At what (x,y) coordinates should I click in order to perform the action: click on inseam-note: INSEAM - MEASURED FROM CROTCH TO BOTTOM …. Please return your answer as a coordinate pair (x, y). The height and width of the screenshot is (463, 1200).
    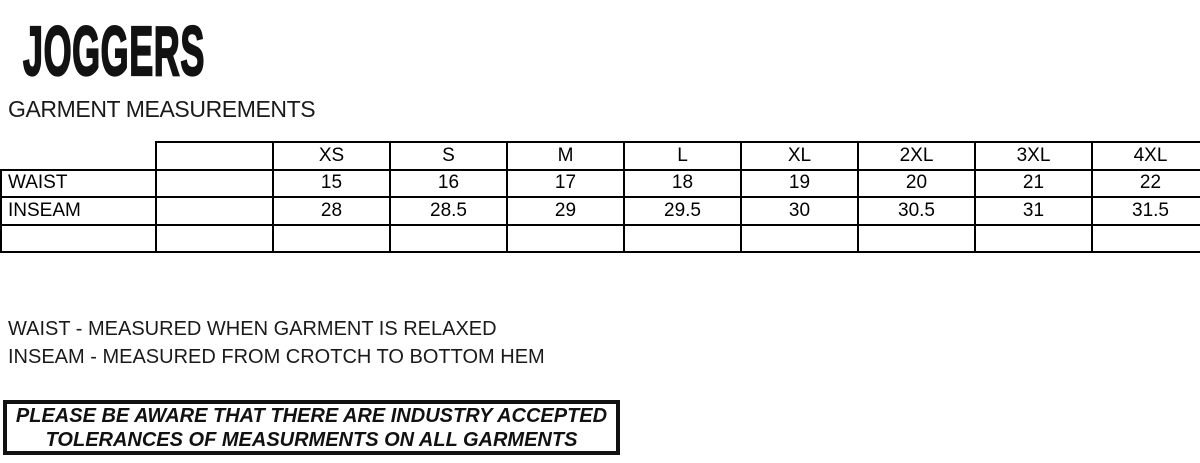
    Looking at the image, I should click on (276, 357).